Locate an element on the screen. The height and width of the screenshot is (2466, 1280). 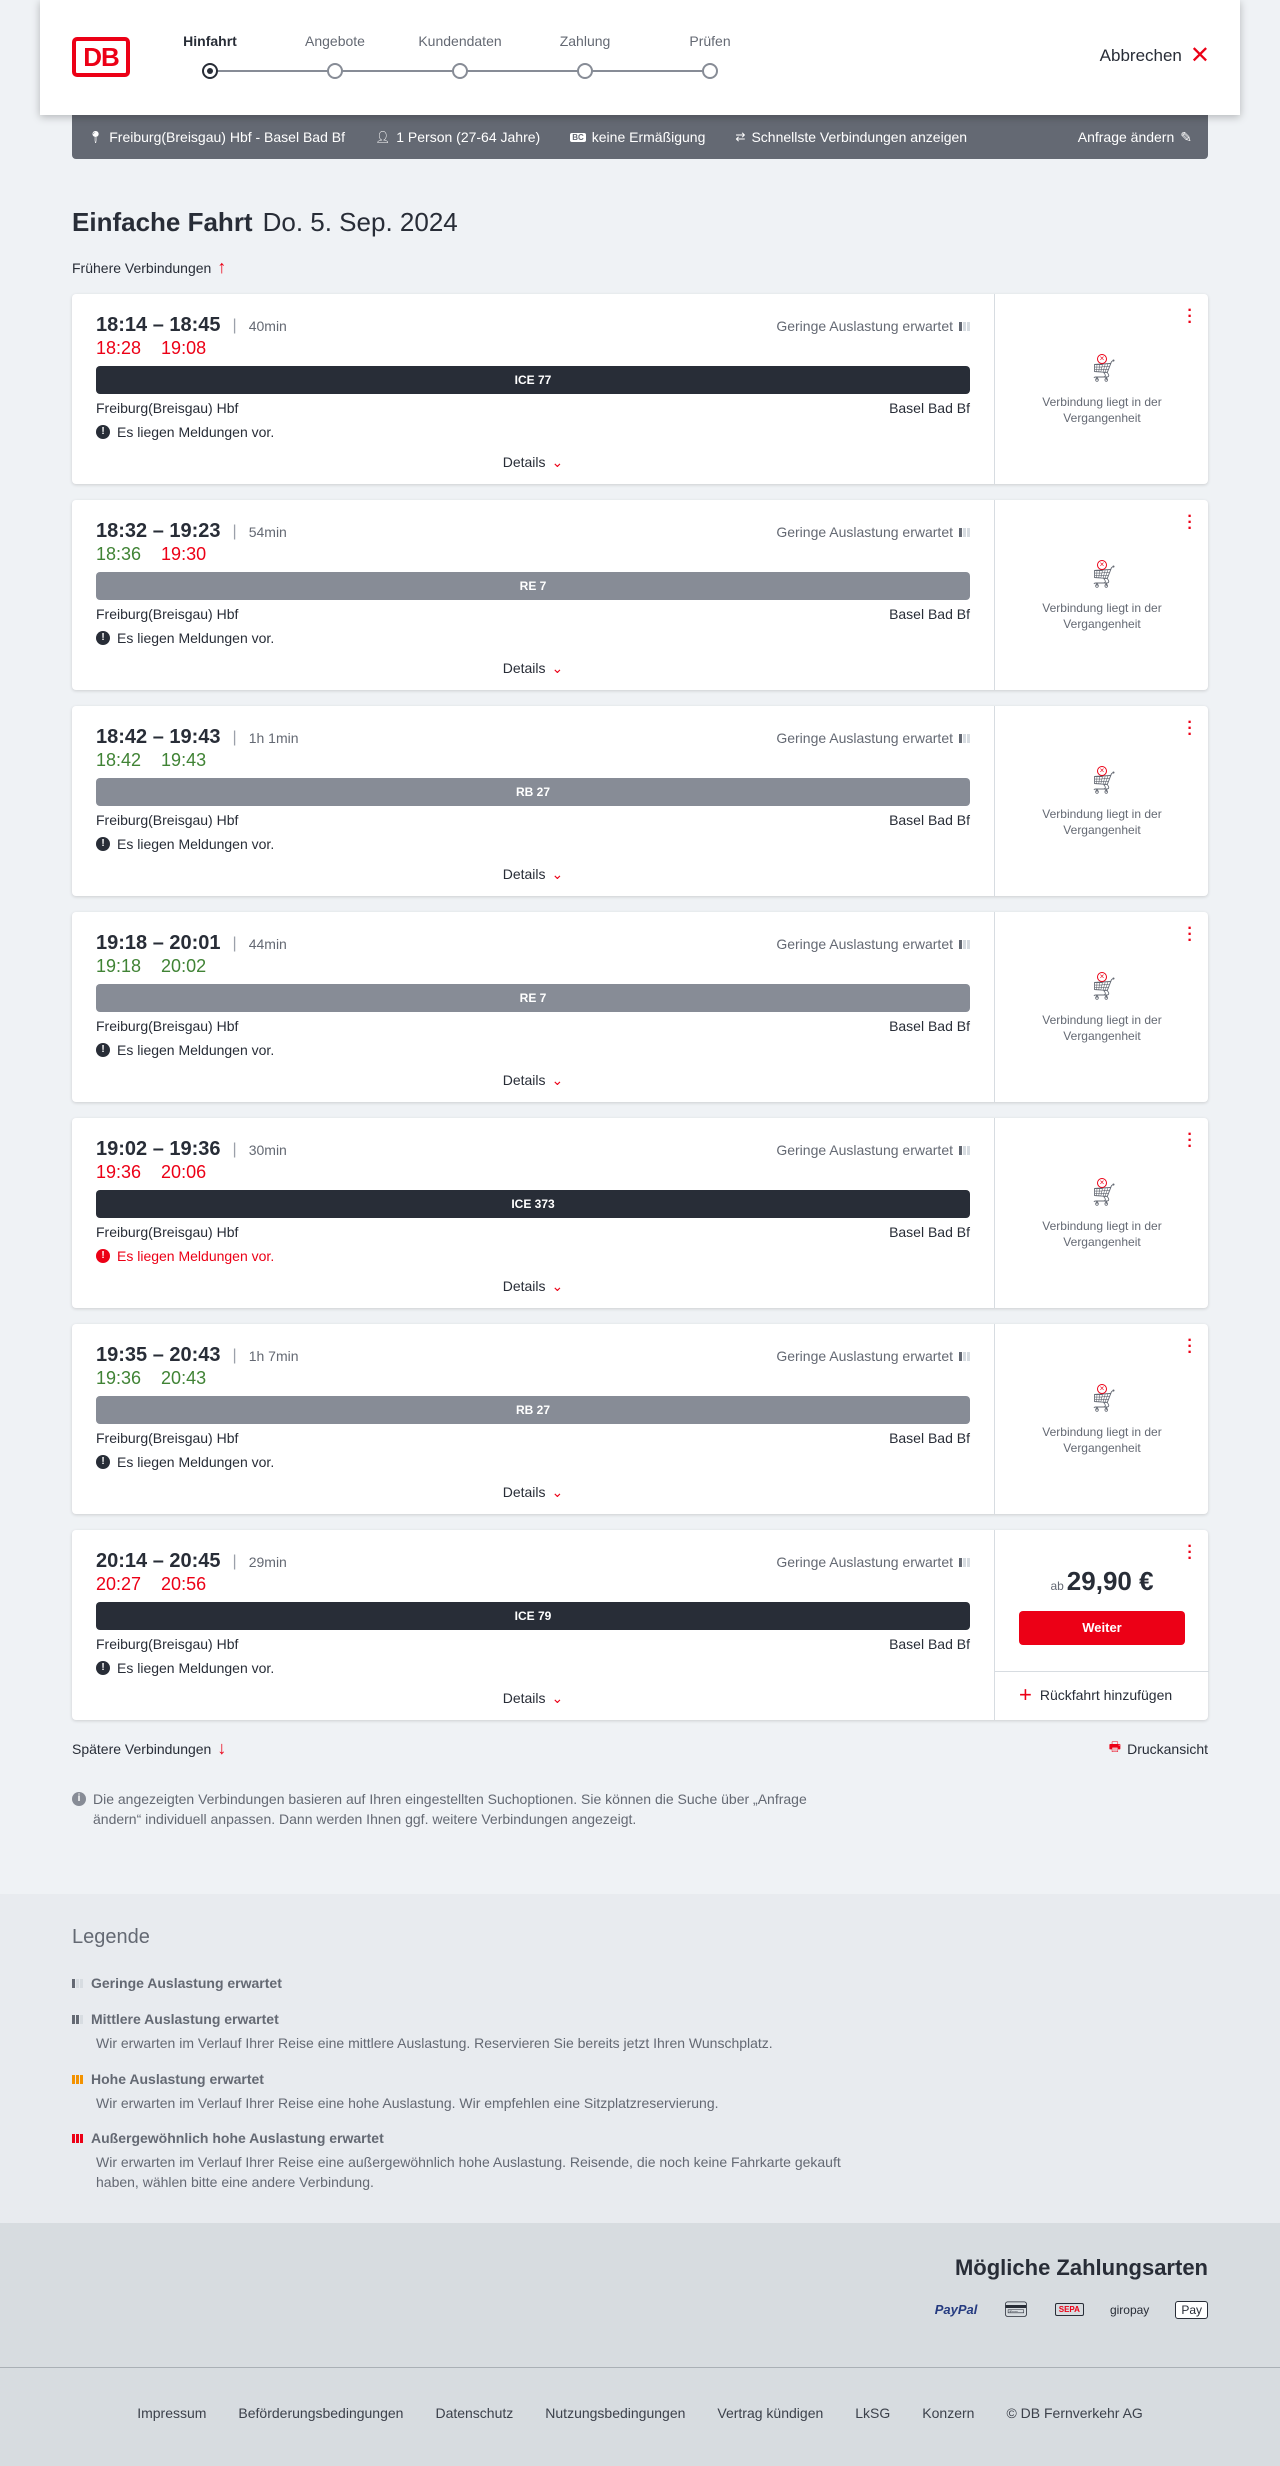
realtime-times: 19:18 20:02 is located at coordinates (151, 966).